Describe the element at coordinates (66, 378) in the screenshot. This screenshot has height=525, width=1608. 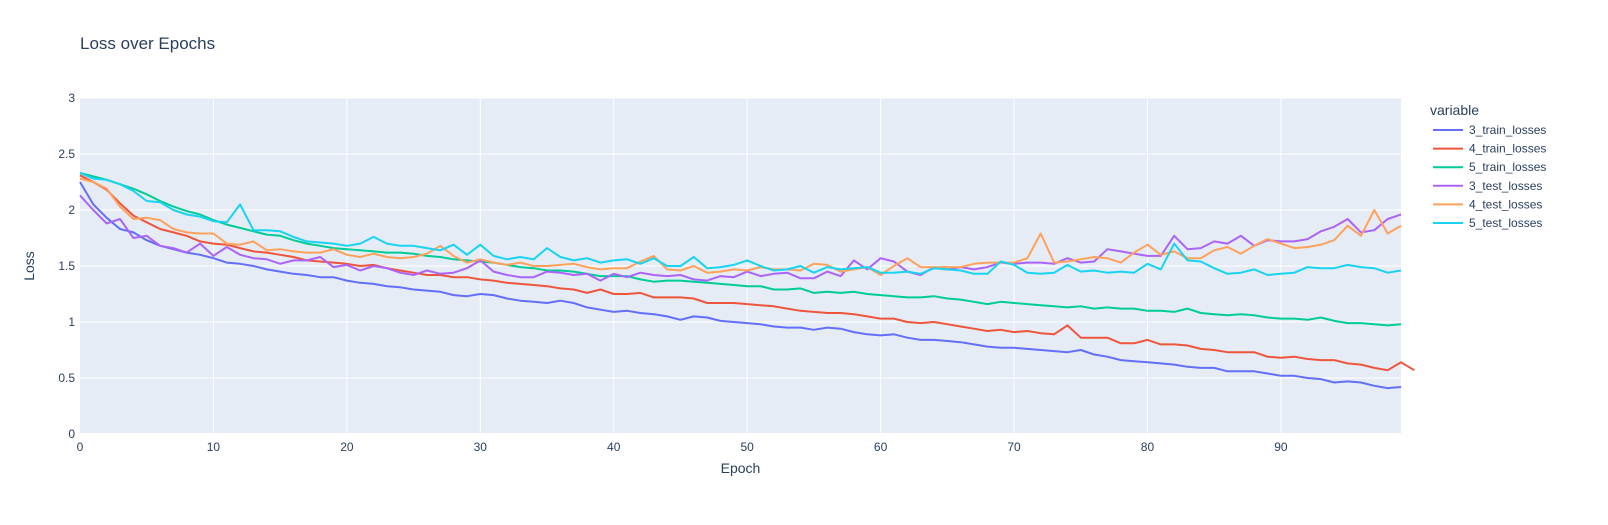
I see `y-tick-label: 0.5` at that location.